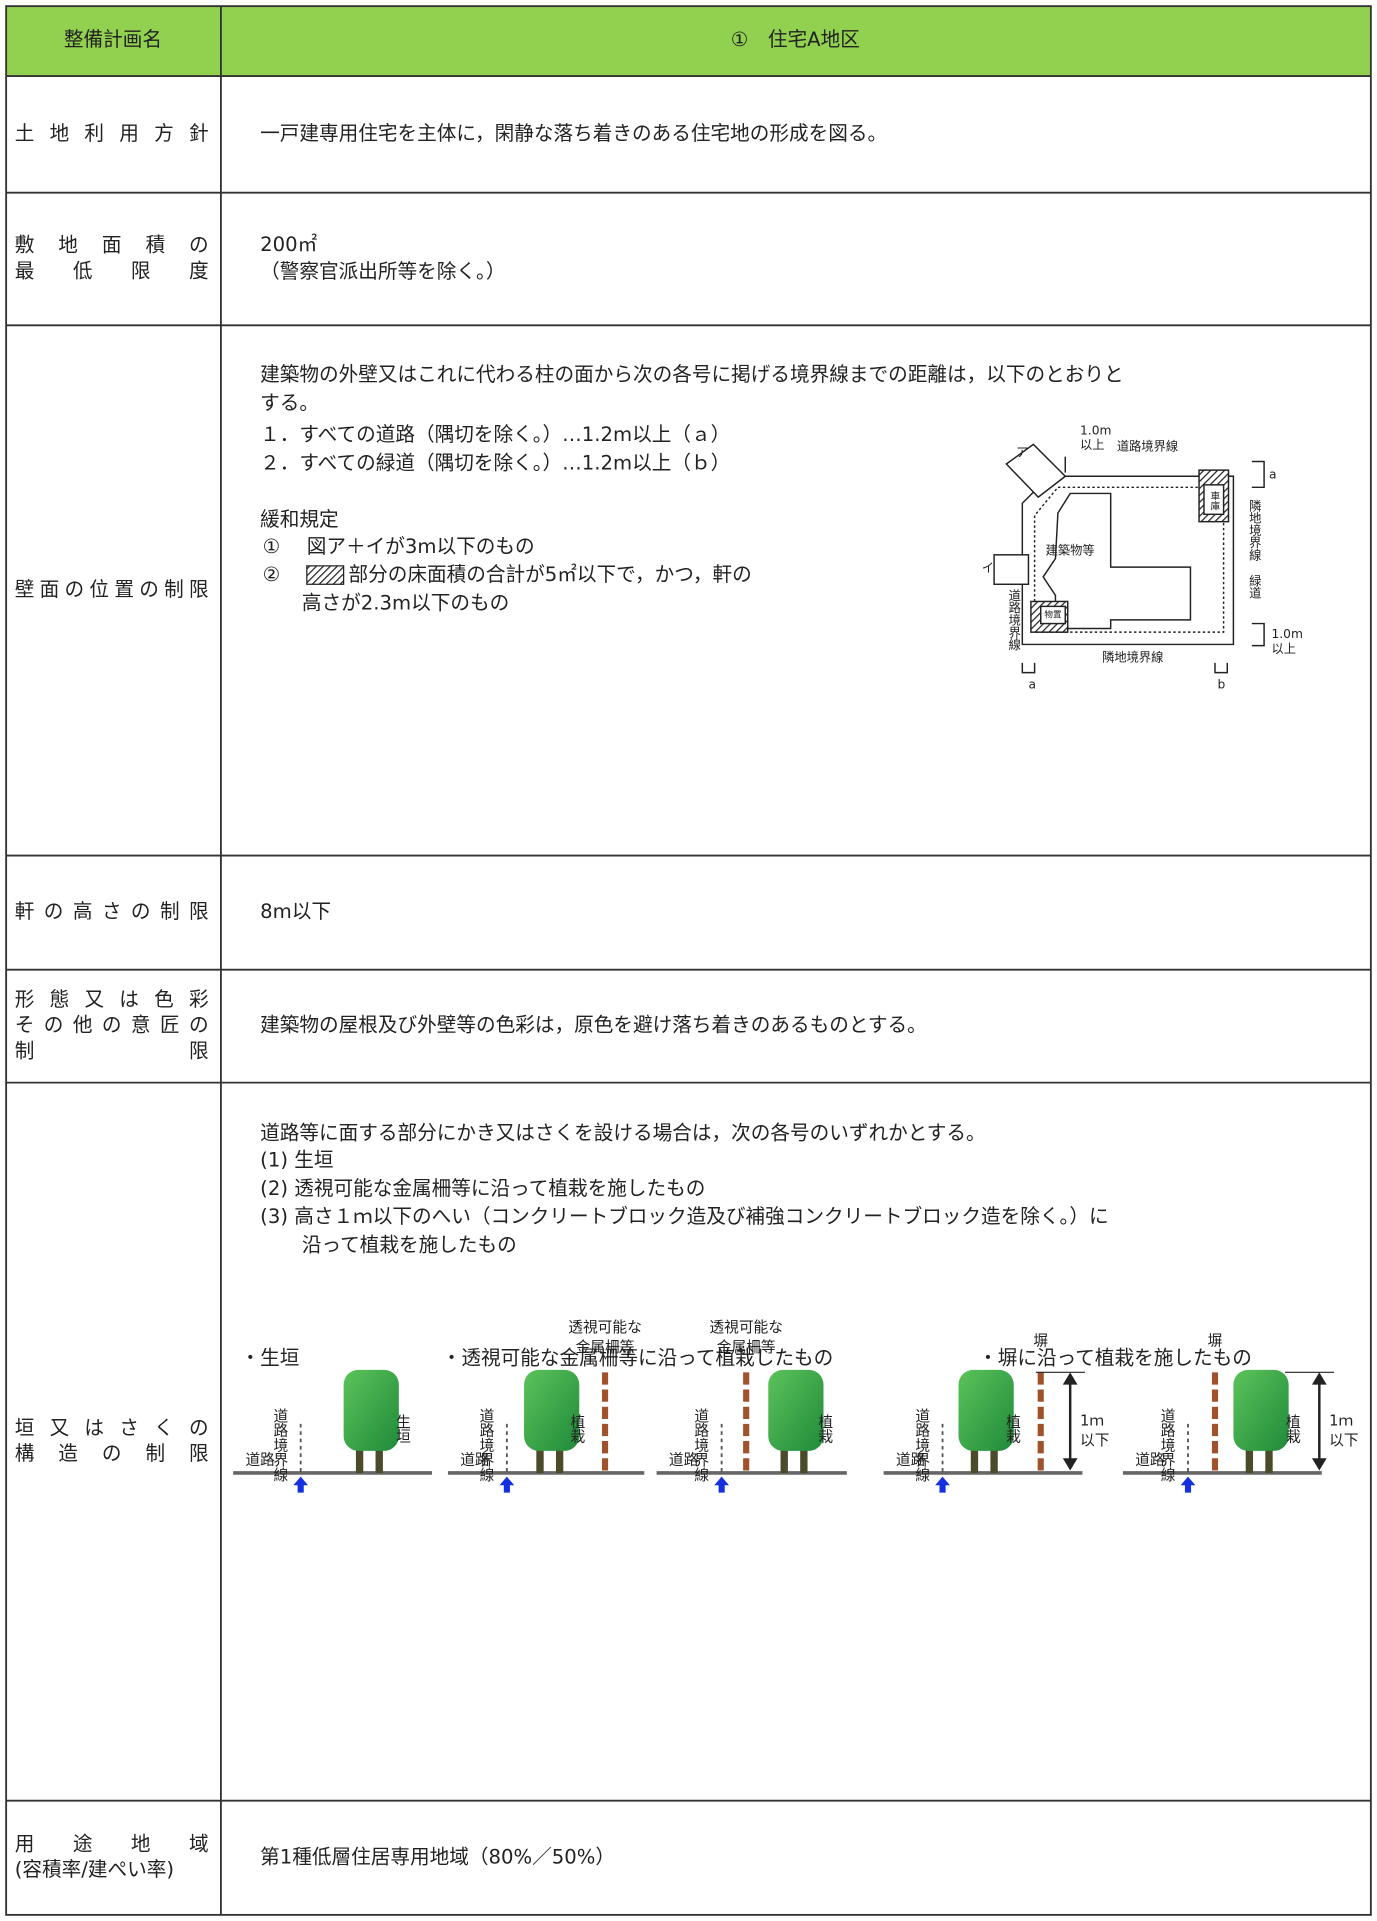 This screenshot has width=1377, height=1921. Describe the element at coordinates (573, 133) in the screenshot. I see `row-content: 一戸建専用住宅を主体に，閑静な落ち着きのある住宅地の形成を図る。` at that location.